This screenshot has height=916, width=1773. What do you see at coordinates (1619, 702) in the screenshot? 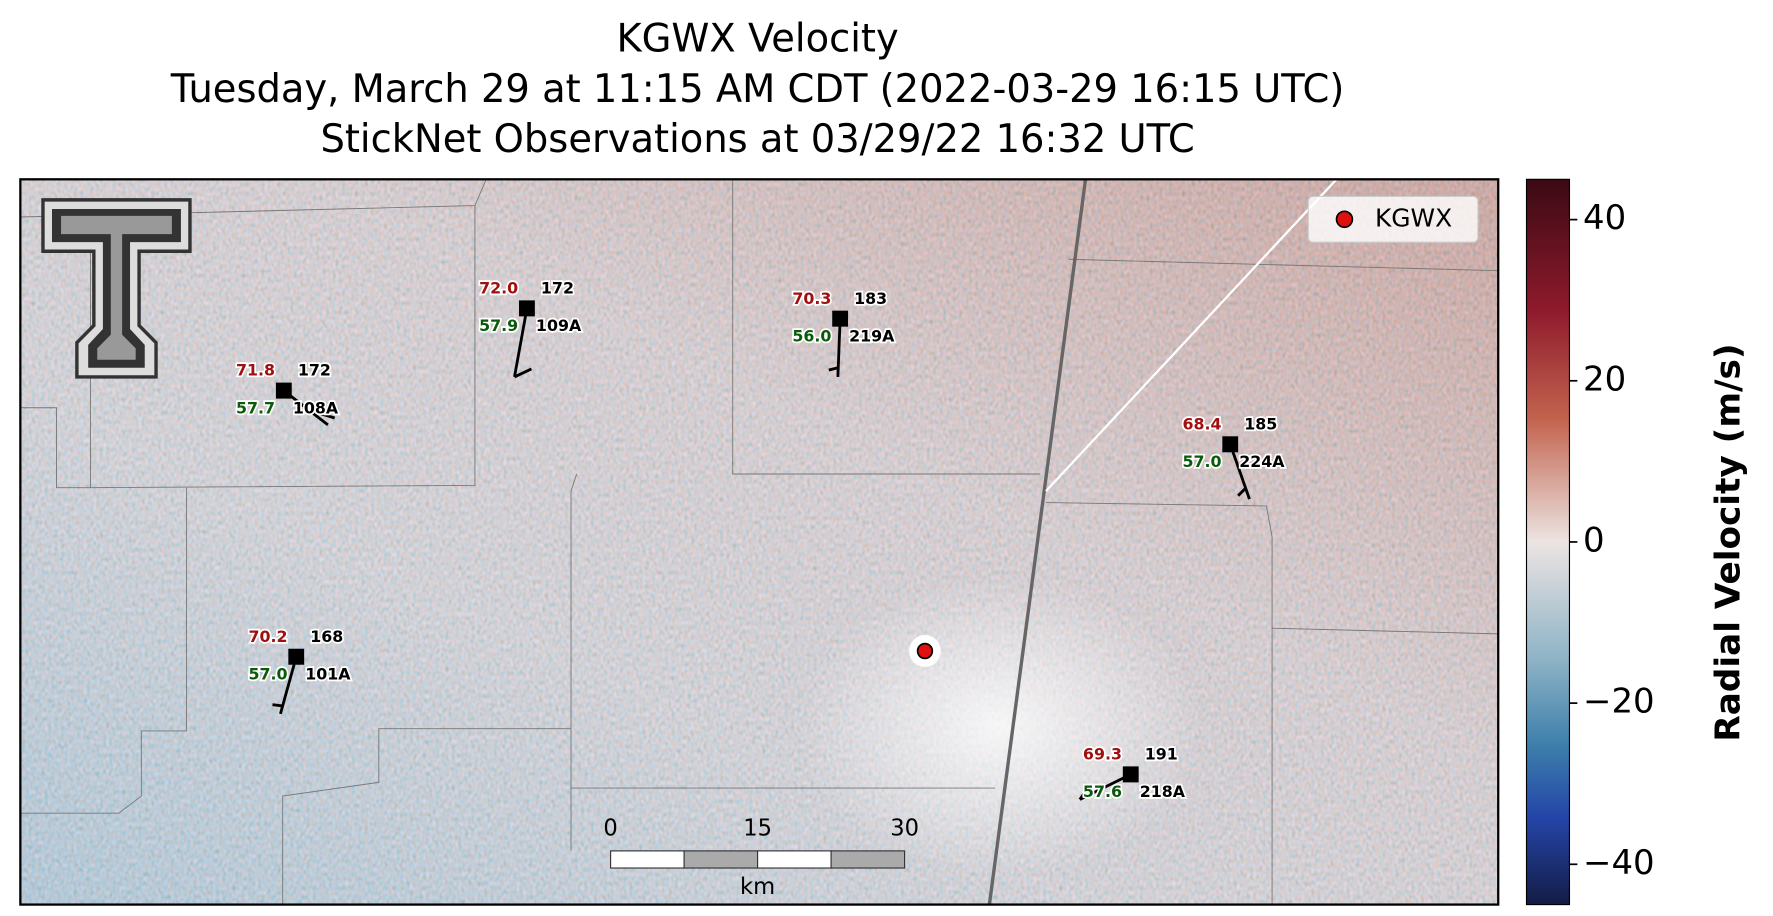
I see `colorbar-tick-label: −20` at bounding box center [1619, 702].